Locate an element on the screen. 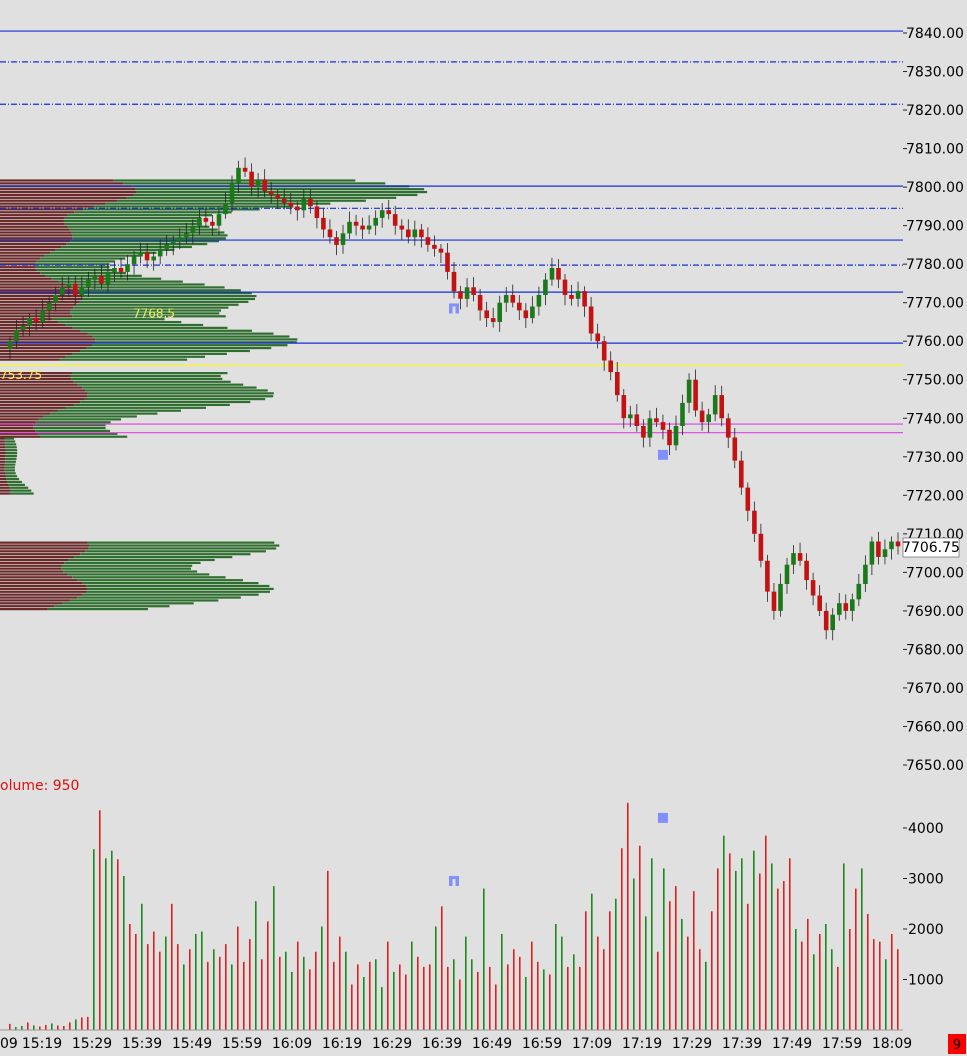 This screenshot has width=967, height=1056. price-tick-label: 7660.00 is located at coordinates (935, 727).